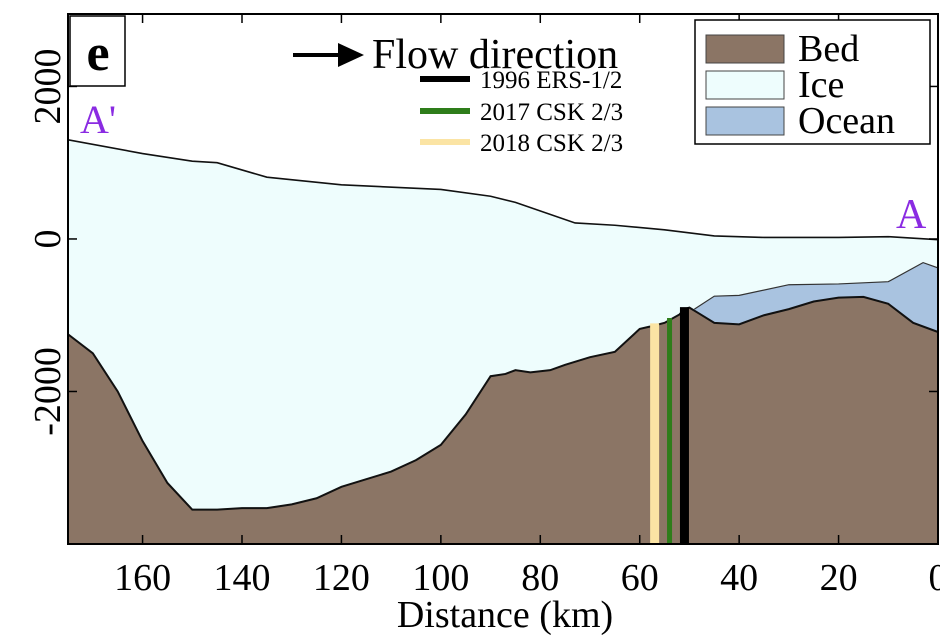 Image resolution: width=940 pixels, height=640 pixels. Describe the element at coordinates (440, 578) in the screenshot. I see `x-tick-label-3: 100` at that location.